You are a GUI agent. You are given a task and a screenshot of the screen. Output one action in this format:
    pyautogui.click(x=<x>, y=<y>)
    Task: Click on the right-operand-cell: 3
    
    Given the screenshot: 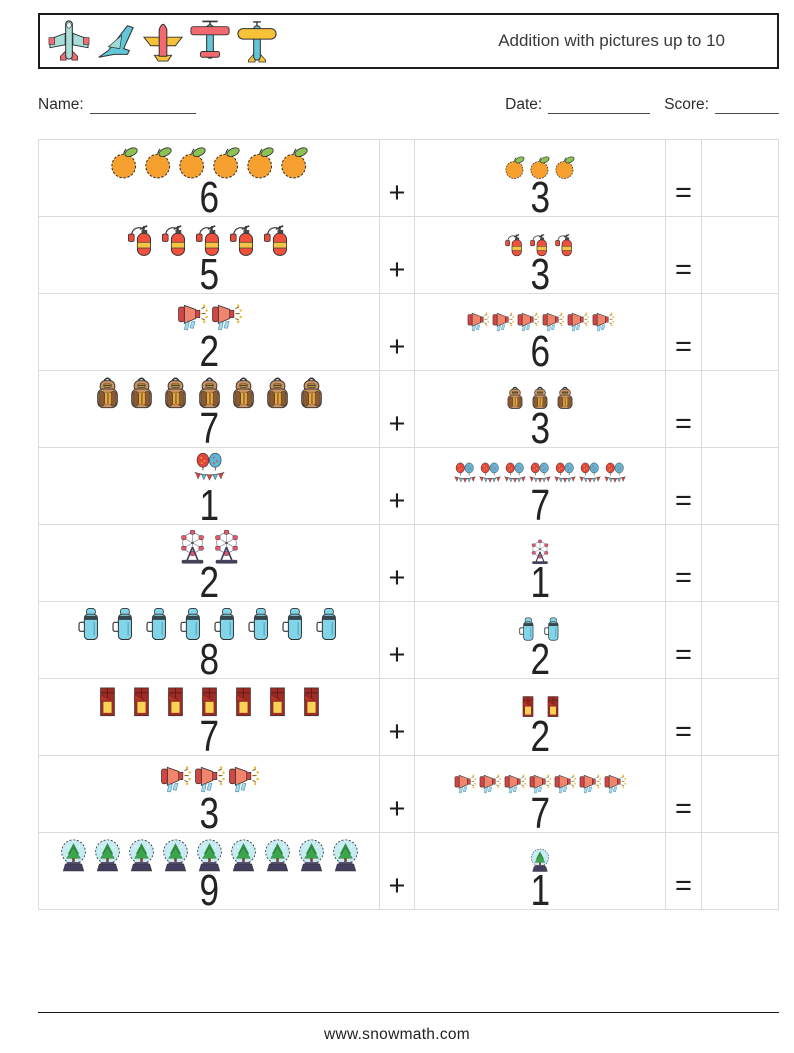 What is the action you would take?
    pyautogui.click(x=540, y=181)
    